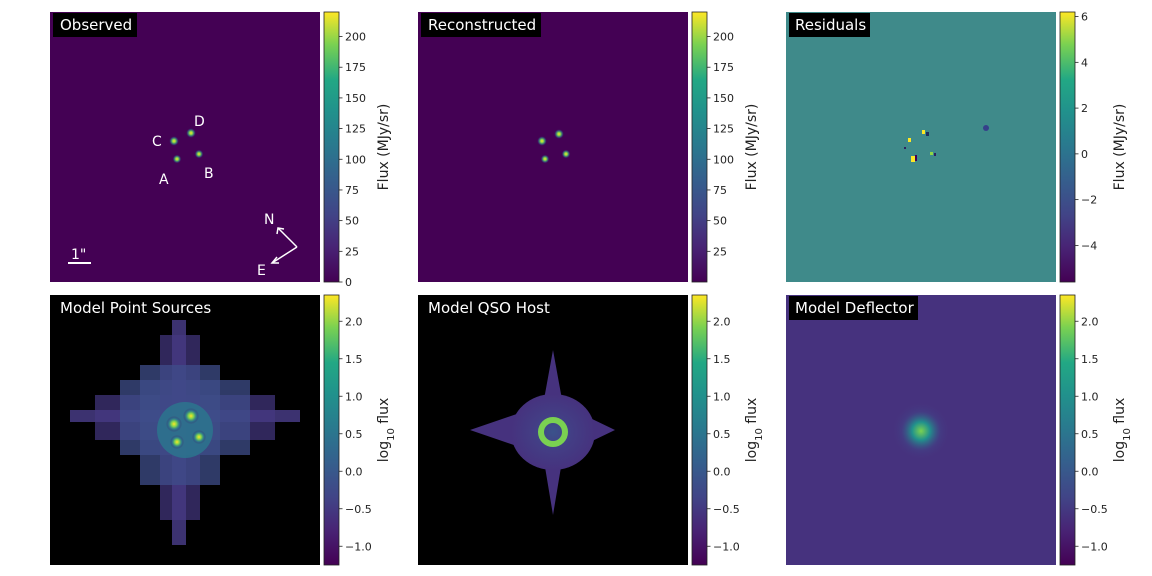  I want to click on observed-title-box, so click(95, 25).